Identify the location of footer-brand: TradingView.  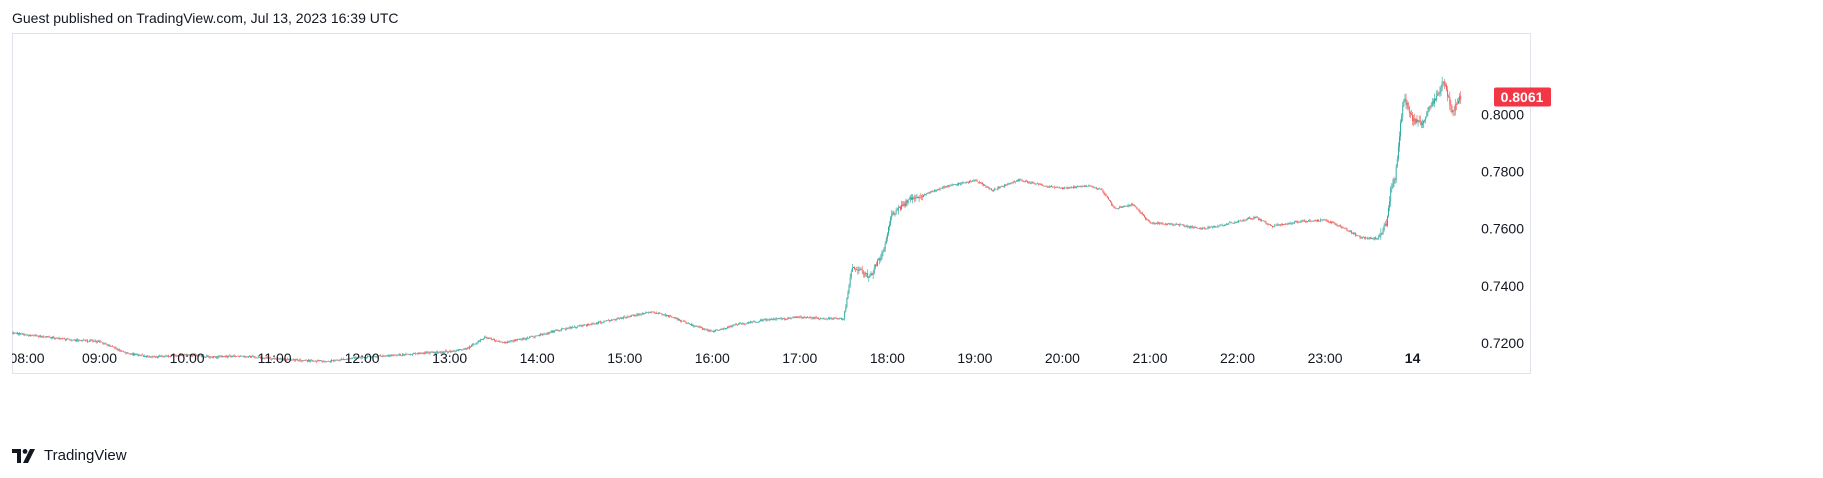
(69, 455).